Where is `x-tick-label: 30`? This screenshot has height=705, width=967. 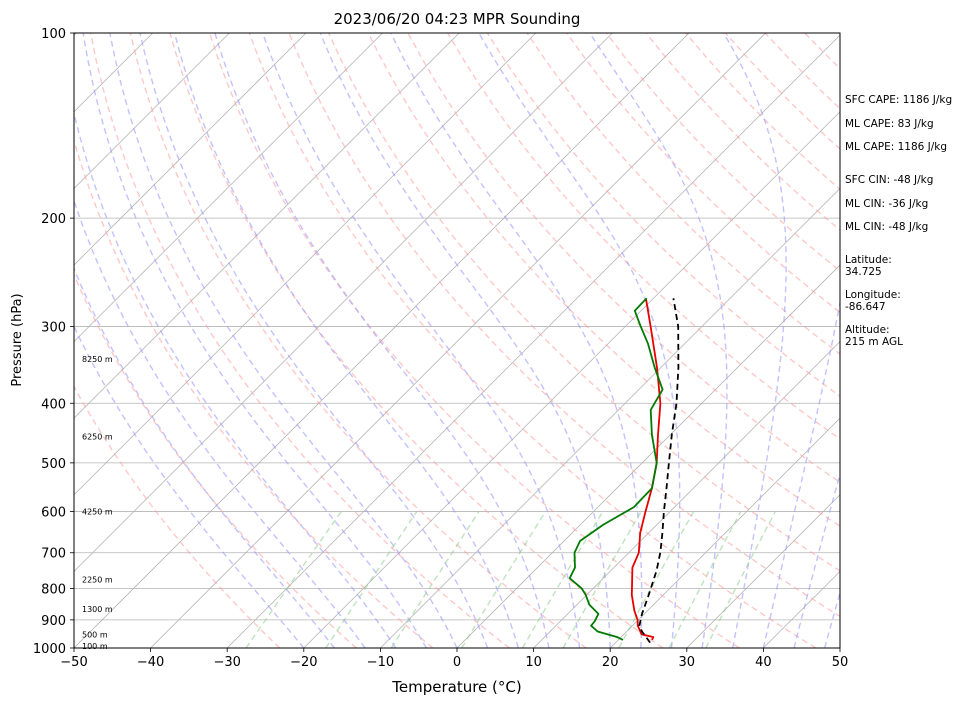
x-tick-label: 30 is located at coordinates (687, 662).